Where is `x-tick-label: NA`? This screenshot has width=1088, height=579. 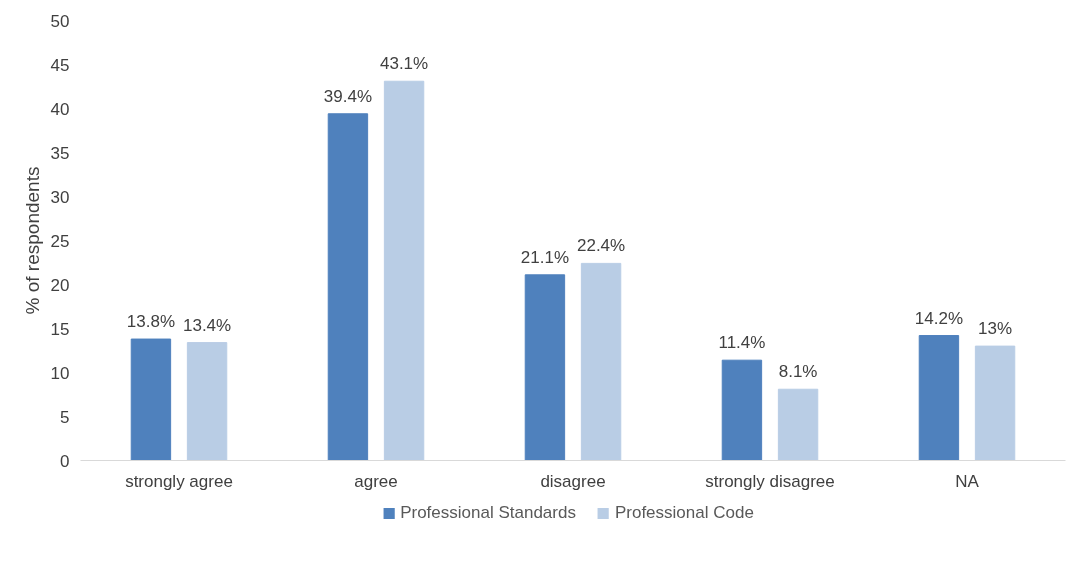
x-tick-label: NA is located at coordinates (967, 481).